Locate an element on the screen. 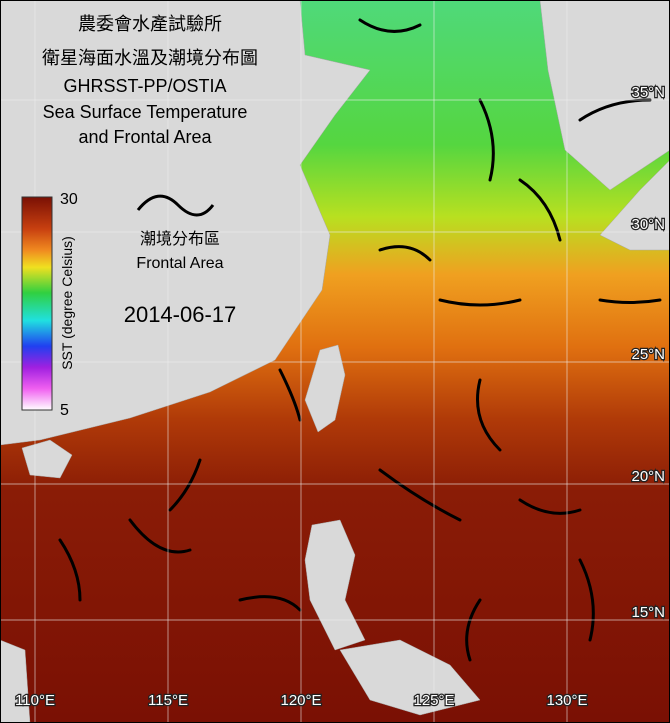  latitude-label: 15°N is located at coordinates (648, 612).